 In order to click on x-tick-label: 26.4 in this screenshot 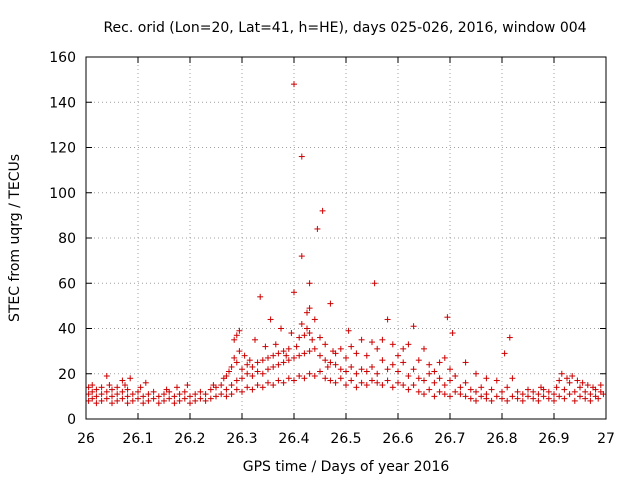, I will do `click(293, 439)`.